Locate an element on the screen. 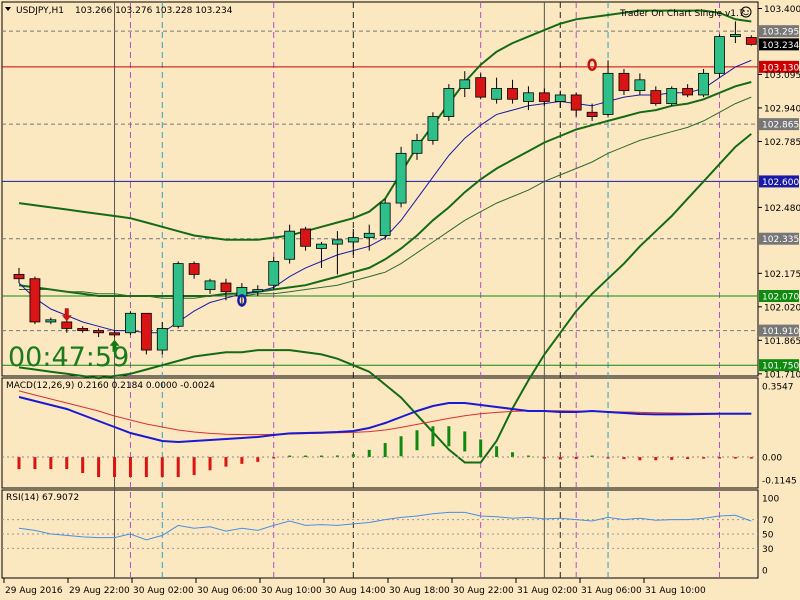 The image size is (800, 600). price-tick-label-8: 101.710 is located at coordinates (782, 375).